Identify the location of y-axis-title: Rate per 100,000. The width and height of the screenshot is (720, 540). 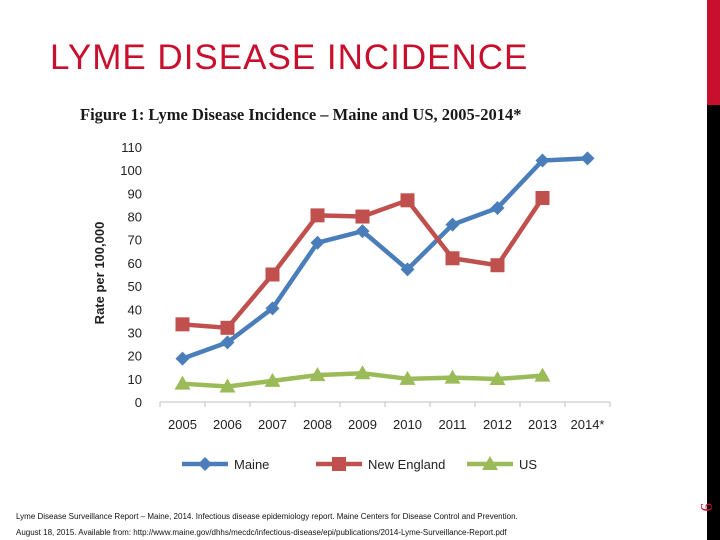
(99, 273).